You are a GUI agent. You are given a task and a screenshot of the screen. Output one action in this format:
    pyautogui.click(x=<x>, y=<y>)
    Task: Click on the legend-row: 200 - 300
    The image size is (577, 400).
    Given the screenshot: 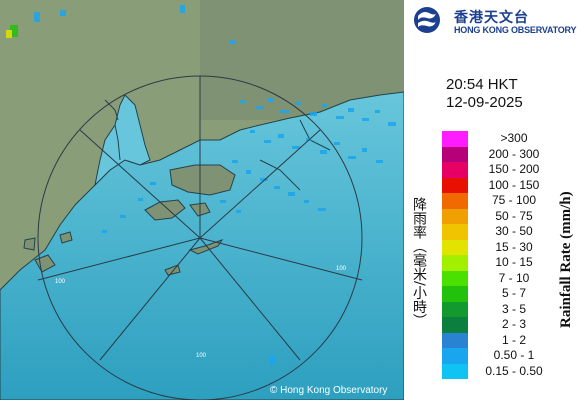 What is the action you would take?
    pyautogui.click(x=502, y=154)
    